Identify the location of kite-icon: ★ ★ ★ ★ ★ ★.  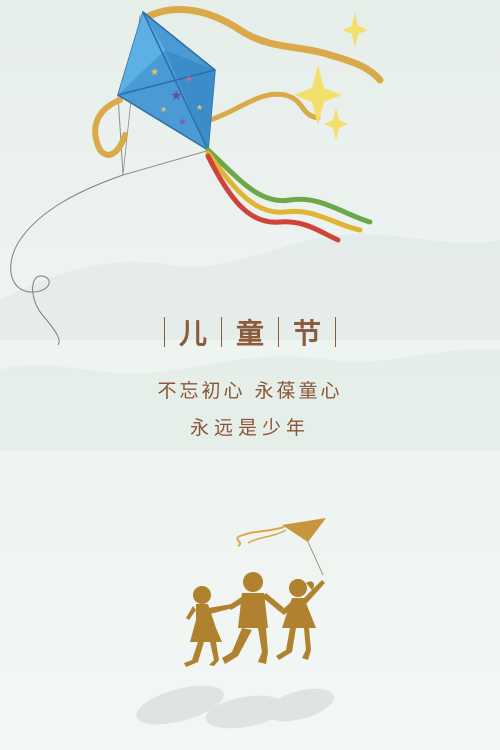
(166, 81).